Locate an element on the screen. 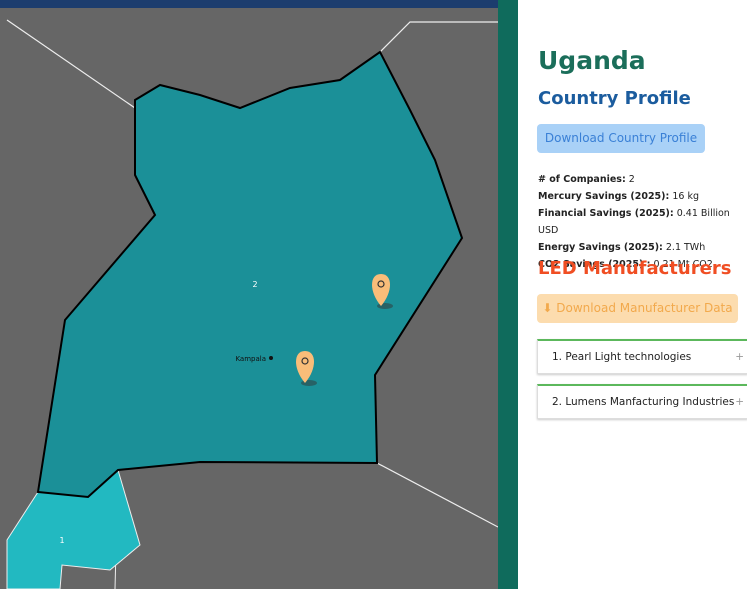 The width and height of the screenshot is (747, 589). stat-row: CO2 Savings (2025) : 0.21 Mt CO2 is located at coordinates (642, 264).